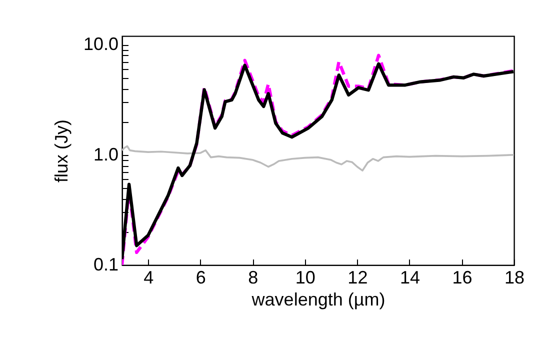 Image resolution: width=550 pixels, height=343 pixels. What do you see at coordinates (149, 278) in the screenshot?
I see `x-tick-label: 4` at bounding box center [149, 278].